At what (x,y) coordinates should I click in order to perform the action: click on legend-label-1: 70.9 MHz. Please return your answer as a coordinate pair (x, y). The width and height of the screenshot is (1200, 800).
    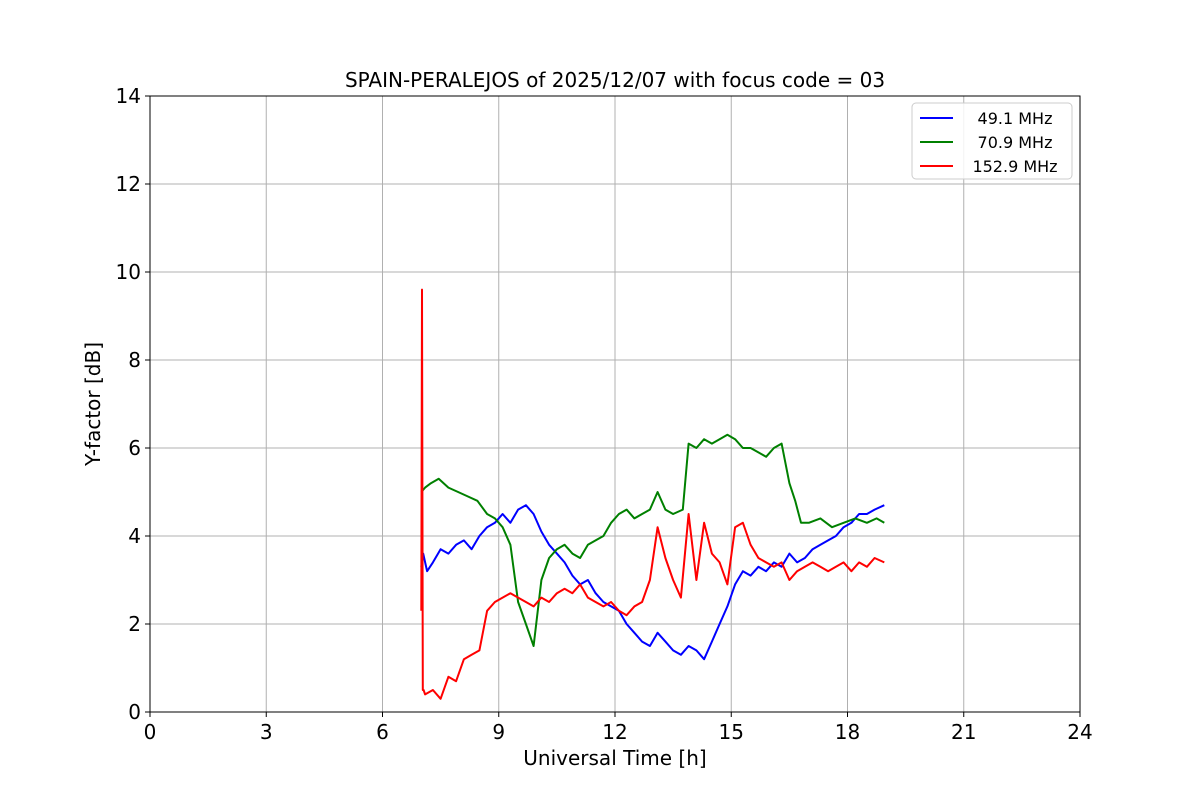
    Looking at the image, I should click on (1015, 142).